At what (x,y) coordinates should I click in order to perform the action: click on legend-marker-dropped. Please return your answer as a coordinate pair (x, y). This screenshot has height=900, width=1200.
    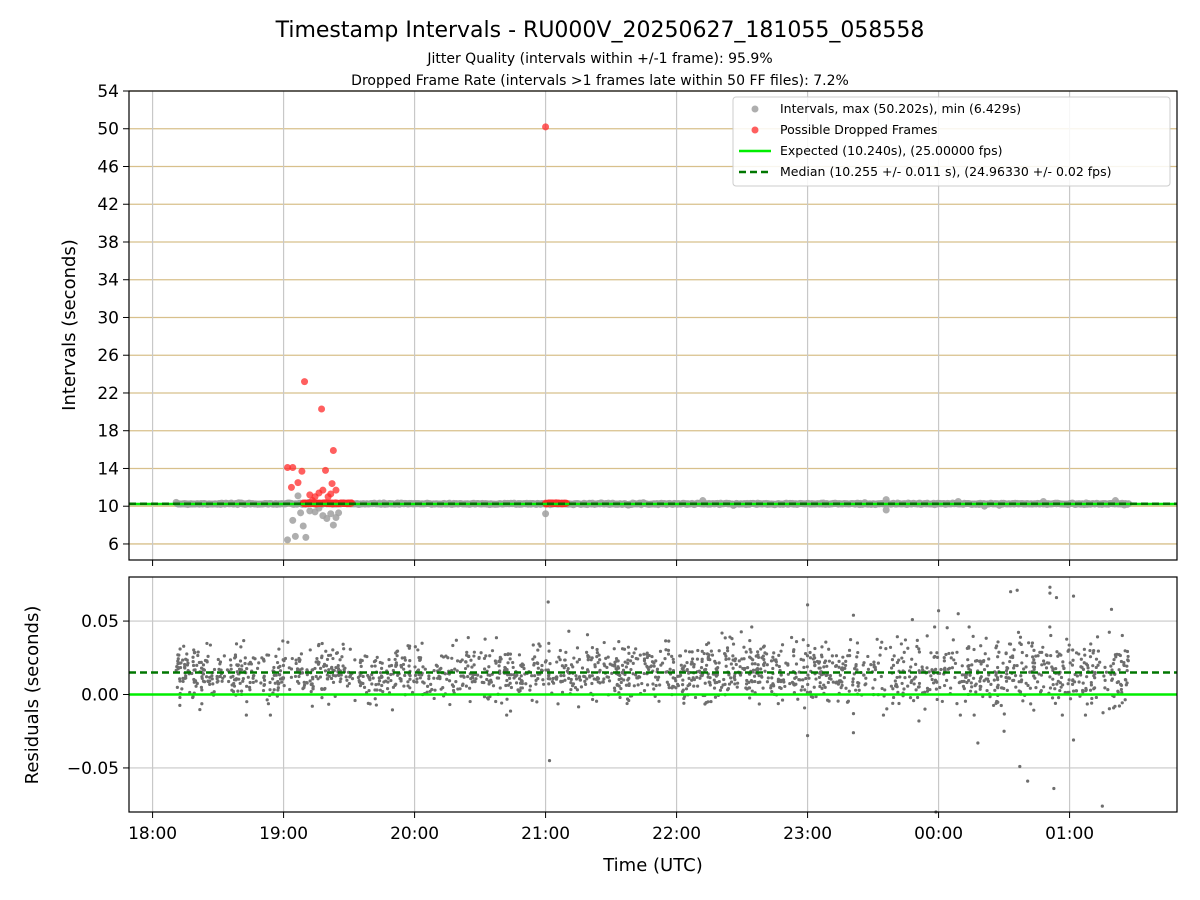
    Looking at the image, I should click on (755, 130).